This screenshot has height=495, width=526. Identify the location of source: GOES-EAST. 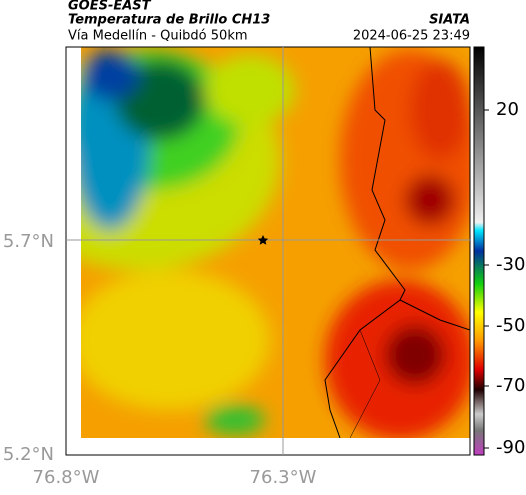
(110, 7).